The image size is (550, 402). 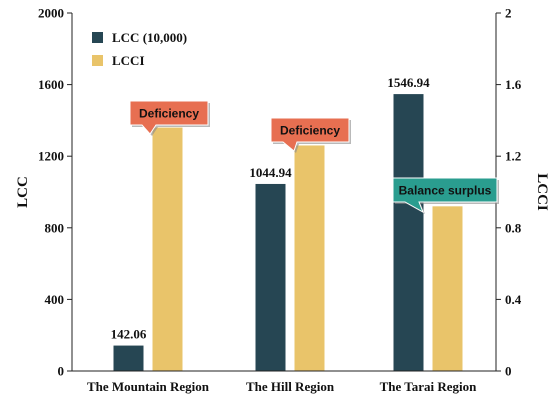 I want to click on y2-tick-label-0: 0, so click(x=508, y=371).